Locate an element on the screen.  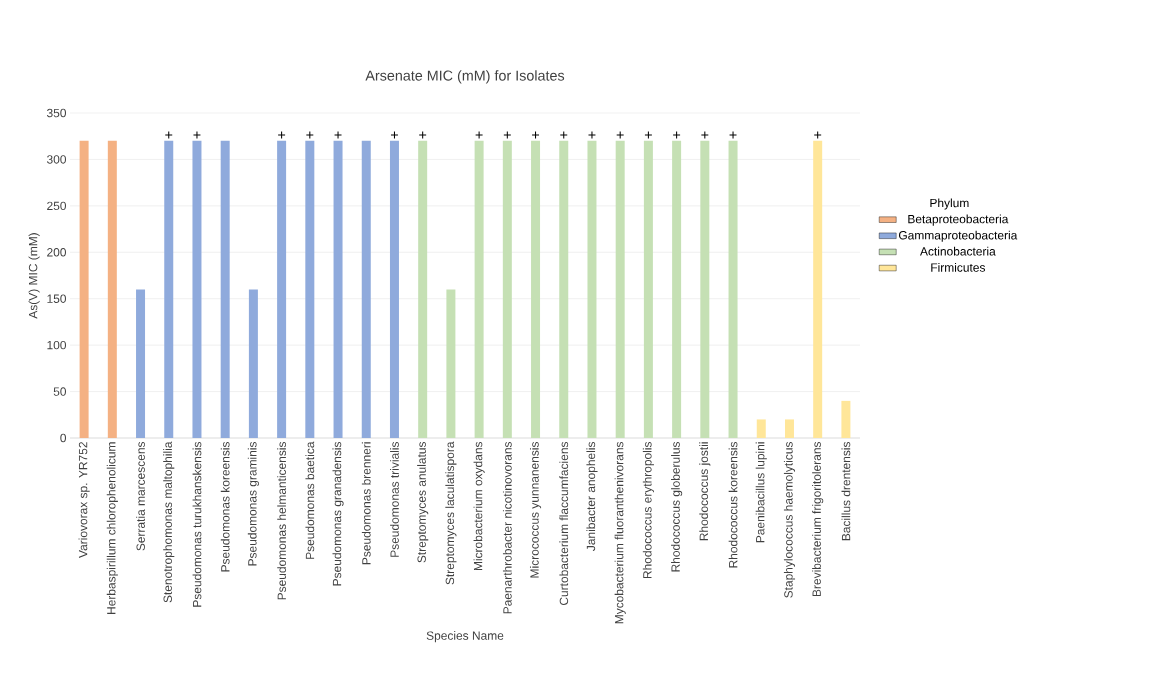
x-tick-label: Rhodococcus globerulus is located at coordinates (677, 506).